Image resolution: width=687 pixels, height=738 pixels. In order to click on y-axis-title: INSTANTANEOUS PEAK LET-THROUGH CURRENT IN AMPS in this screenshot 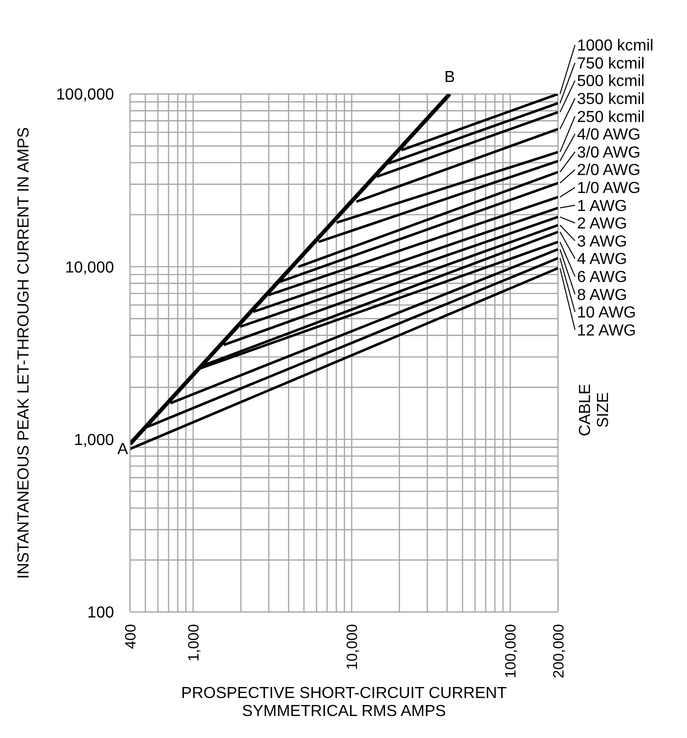, I will do `click(24, 353)`.